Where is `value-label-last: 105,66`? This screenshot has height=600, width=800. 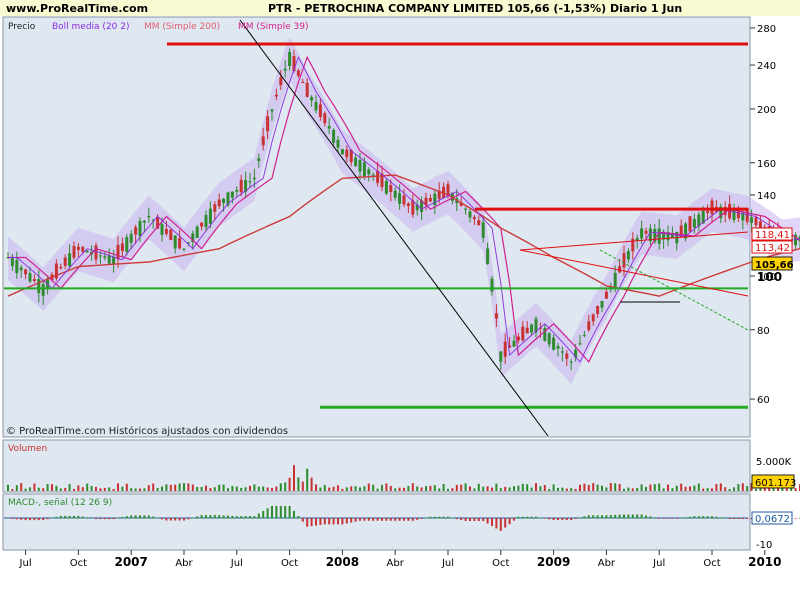
value-label-last: 105,66 is located at coordinates (774, 265).